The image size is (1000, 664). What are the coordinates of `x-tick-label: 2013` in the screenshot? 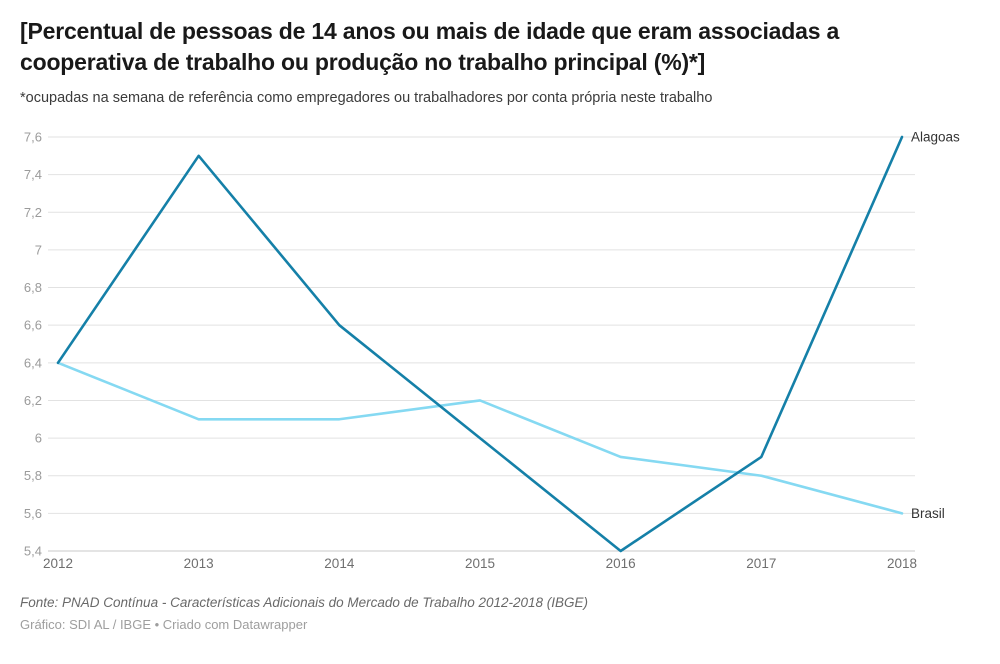 It's located at (199, 563).